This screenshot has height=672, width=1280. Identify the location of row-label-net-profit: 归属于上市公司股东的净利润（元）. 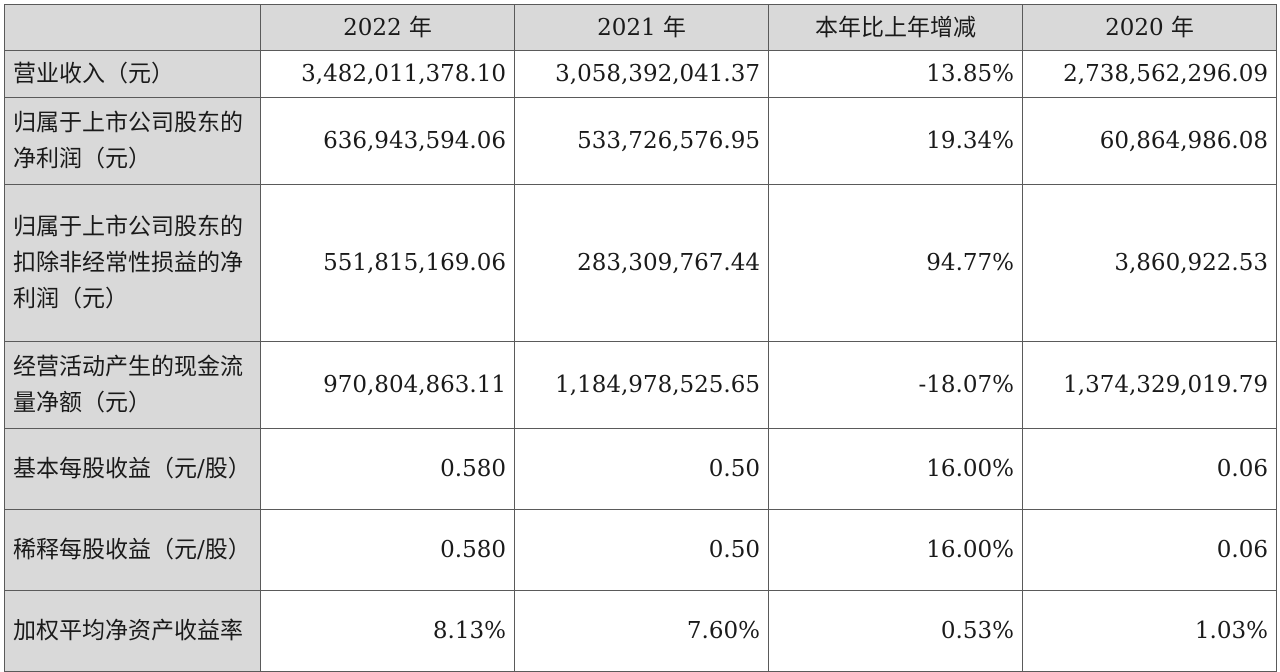
(132, 141).